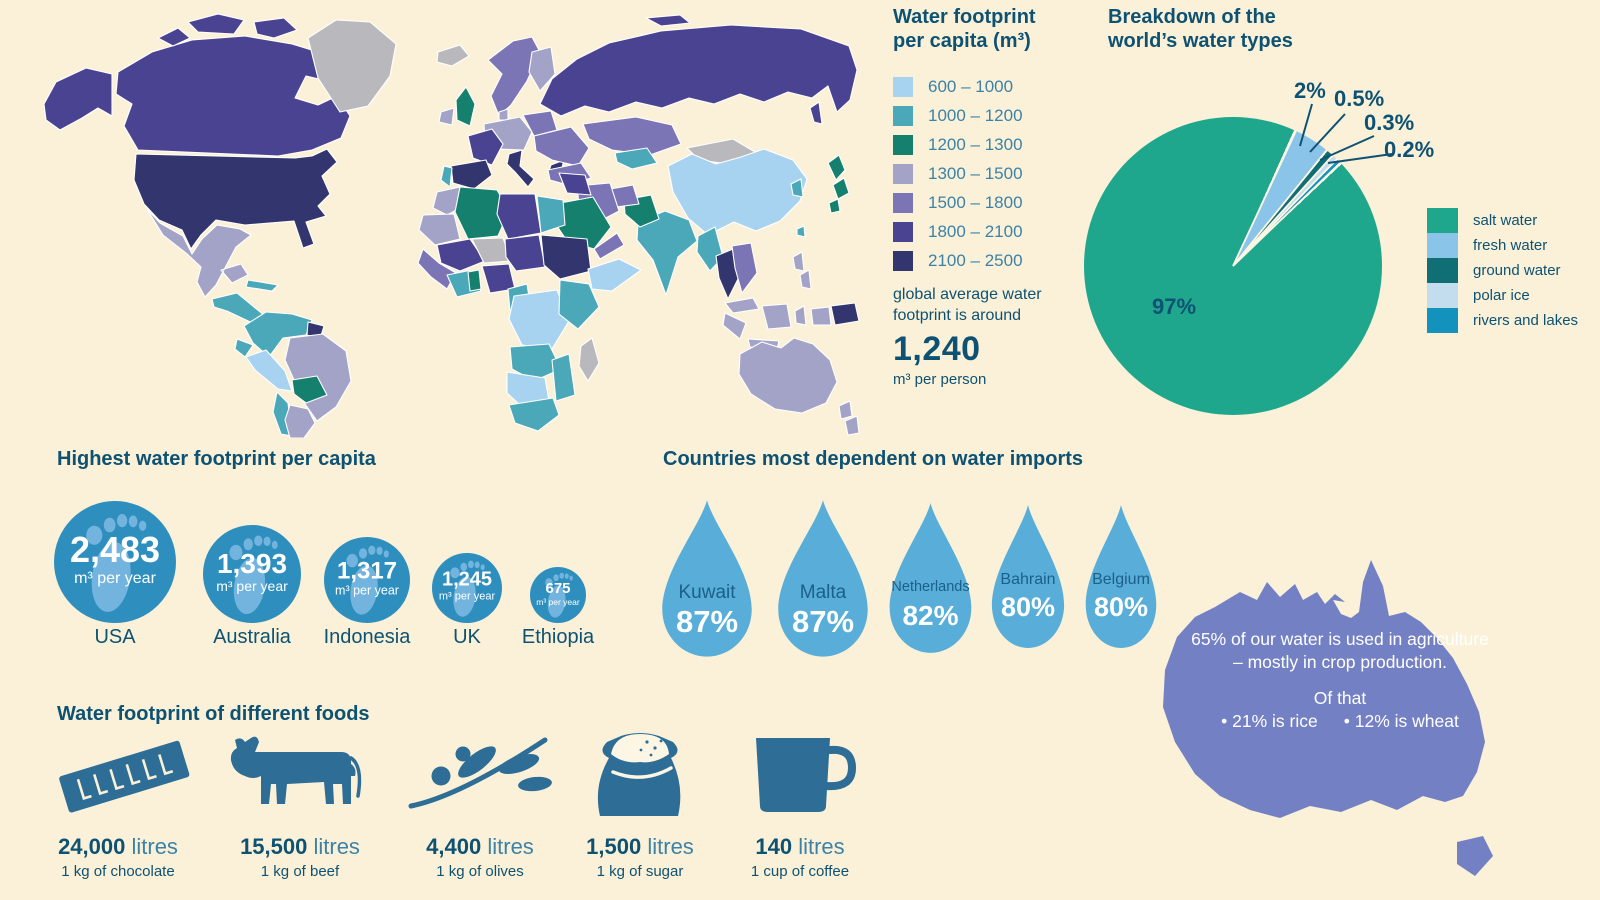  I want to click on map-region-france, so click(485, 147).